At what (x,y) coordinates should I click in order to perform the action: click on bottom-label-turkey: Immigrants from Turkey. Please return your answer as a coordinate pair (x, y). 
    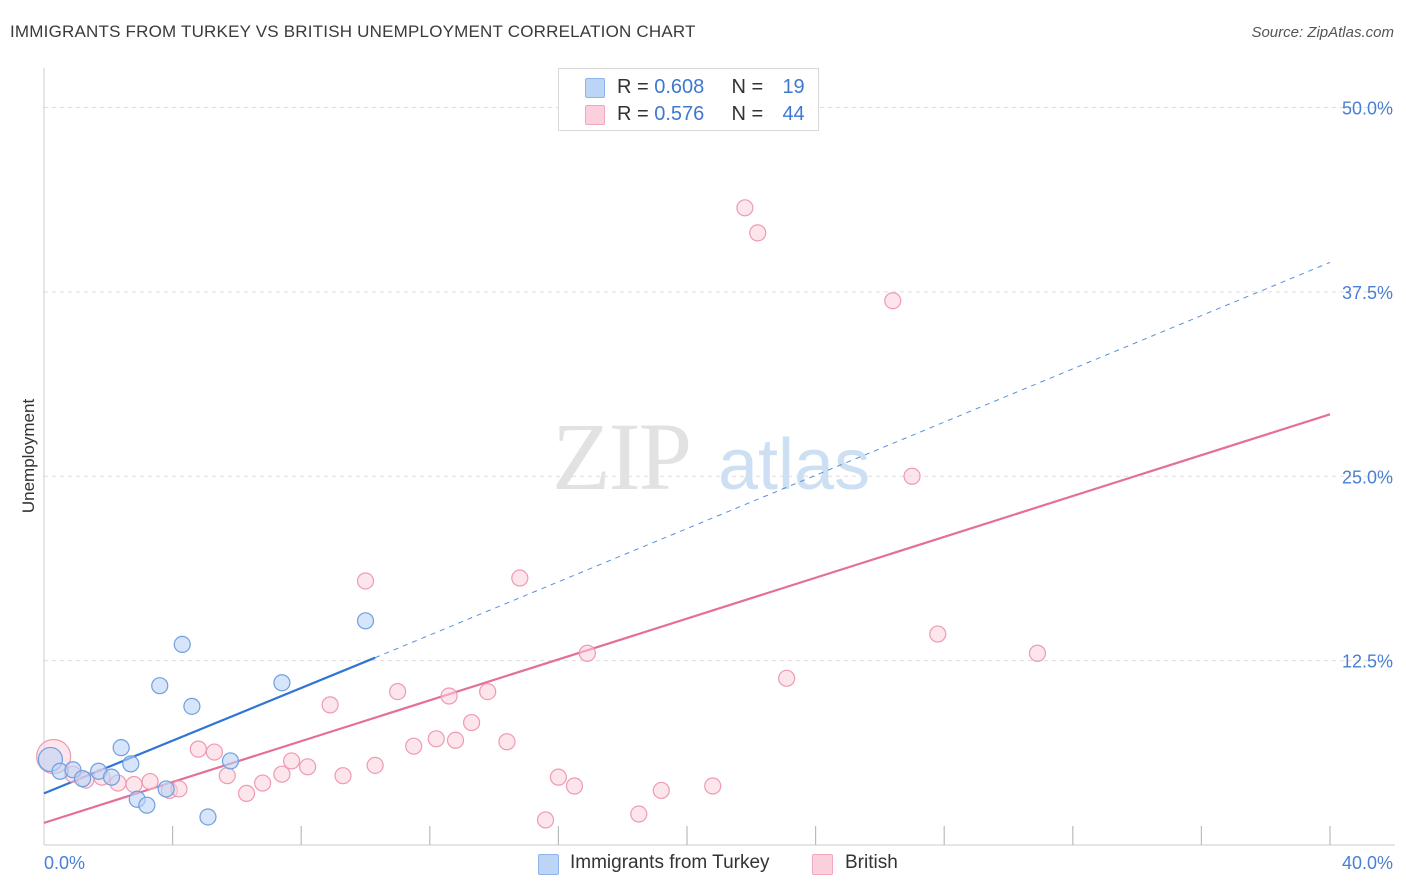
    Looking at the image, I should click on (670, 862).